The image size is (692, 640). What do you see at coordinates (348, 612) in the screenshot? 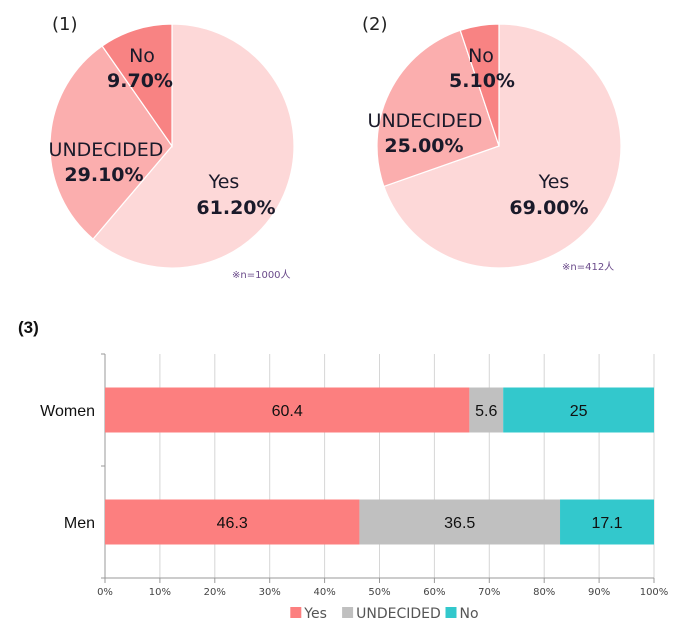
I see `legend-swatch-undecided` at bounding box center [348, 612].